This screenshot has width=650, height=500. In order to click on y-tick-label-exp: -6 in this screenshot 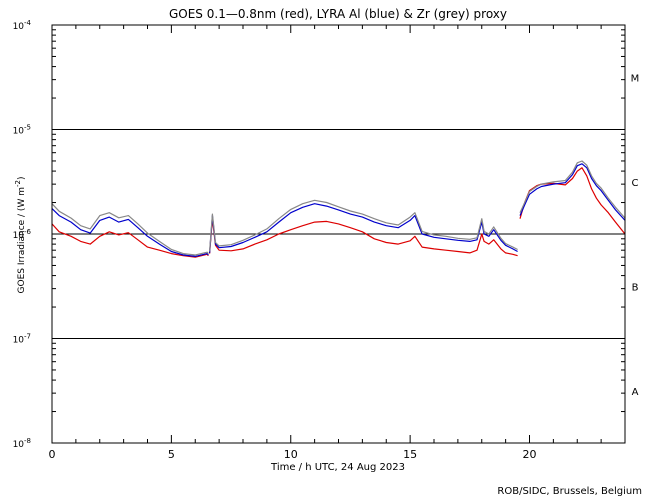, I will do `click(28, 232)`.